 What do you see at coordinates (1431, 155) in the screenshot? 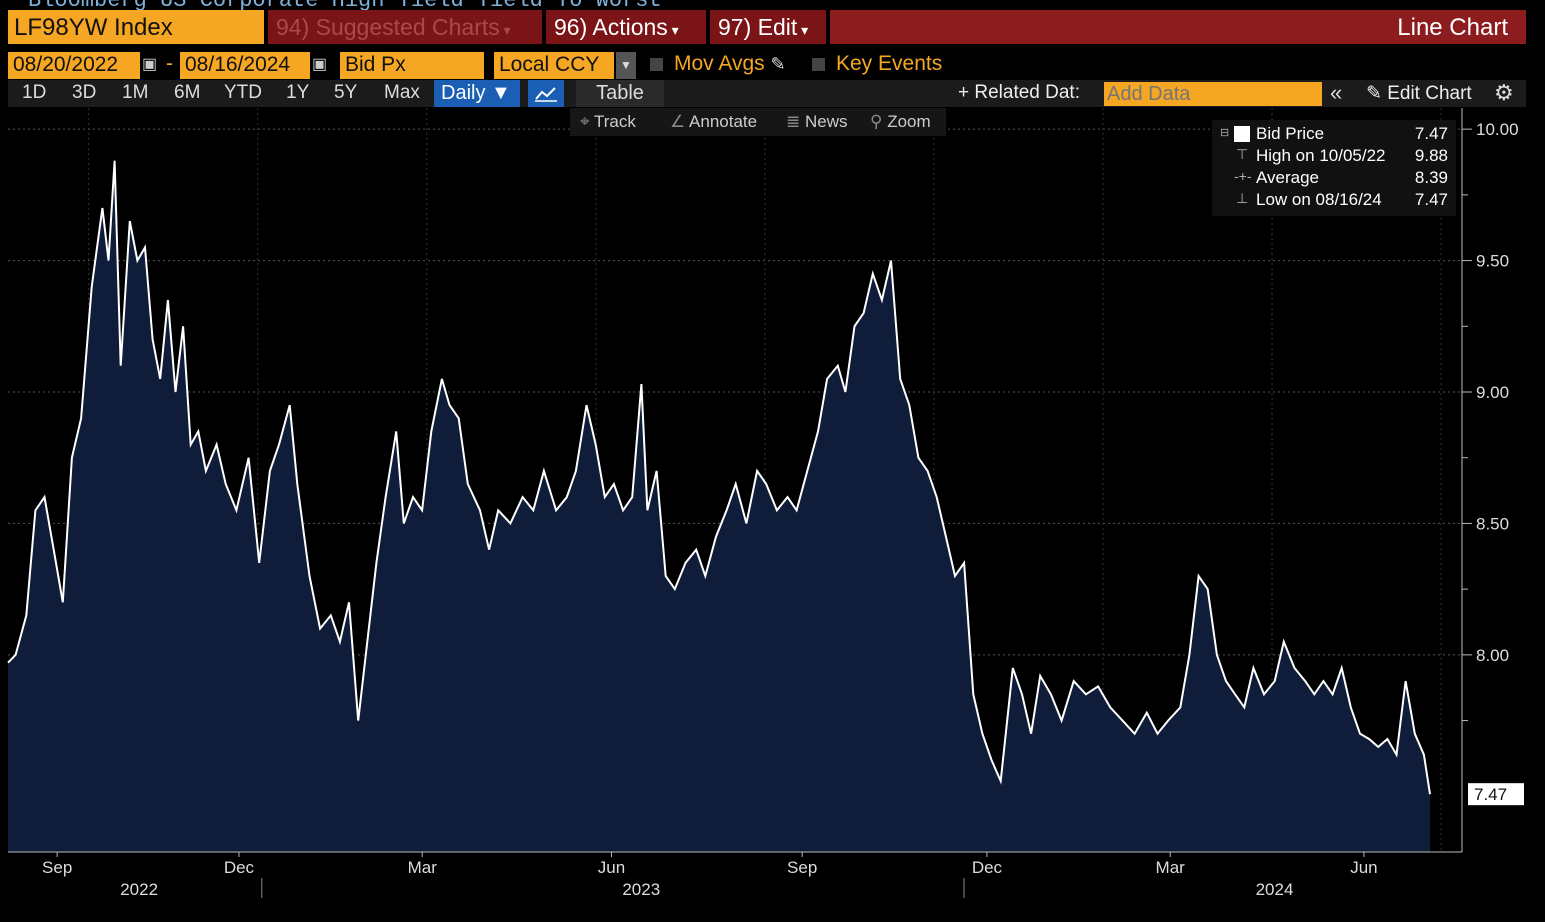
I see `legend-high-value: 9.88` at bounding box center [1431, 155].